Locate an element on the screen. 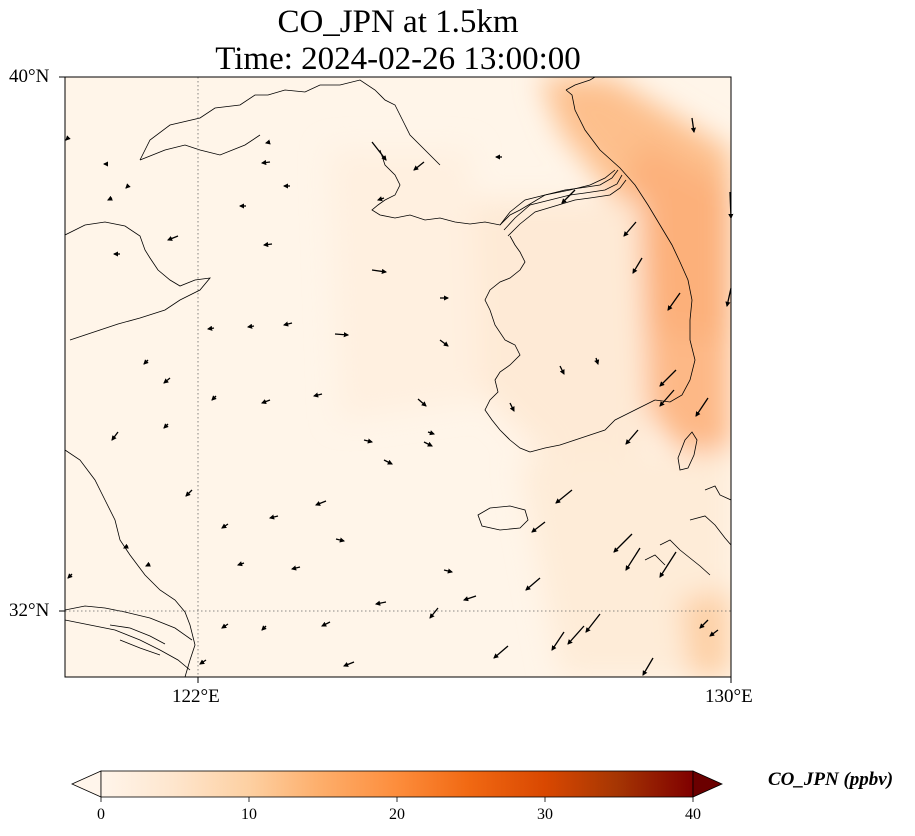 The height and width of the screenshot is (836, 915). colorbar-tick-label-30: 30 is located at coordinates (545, 814).